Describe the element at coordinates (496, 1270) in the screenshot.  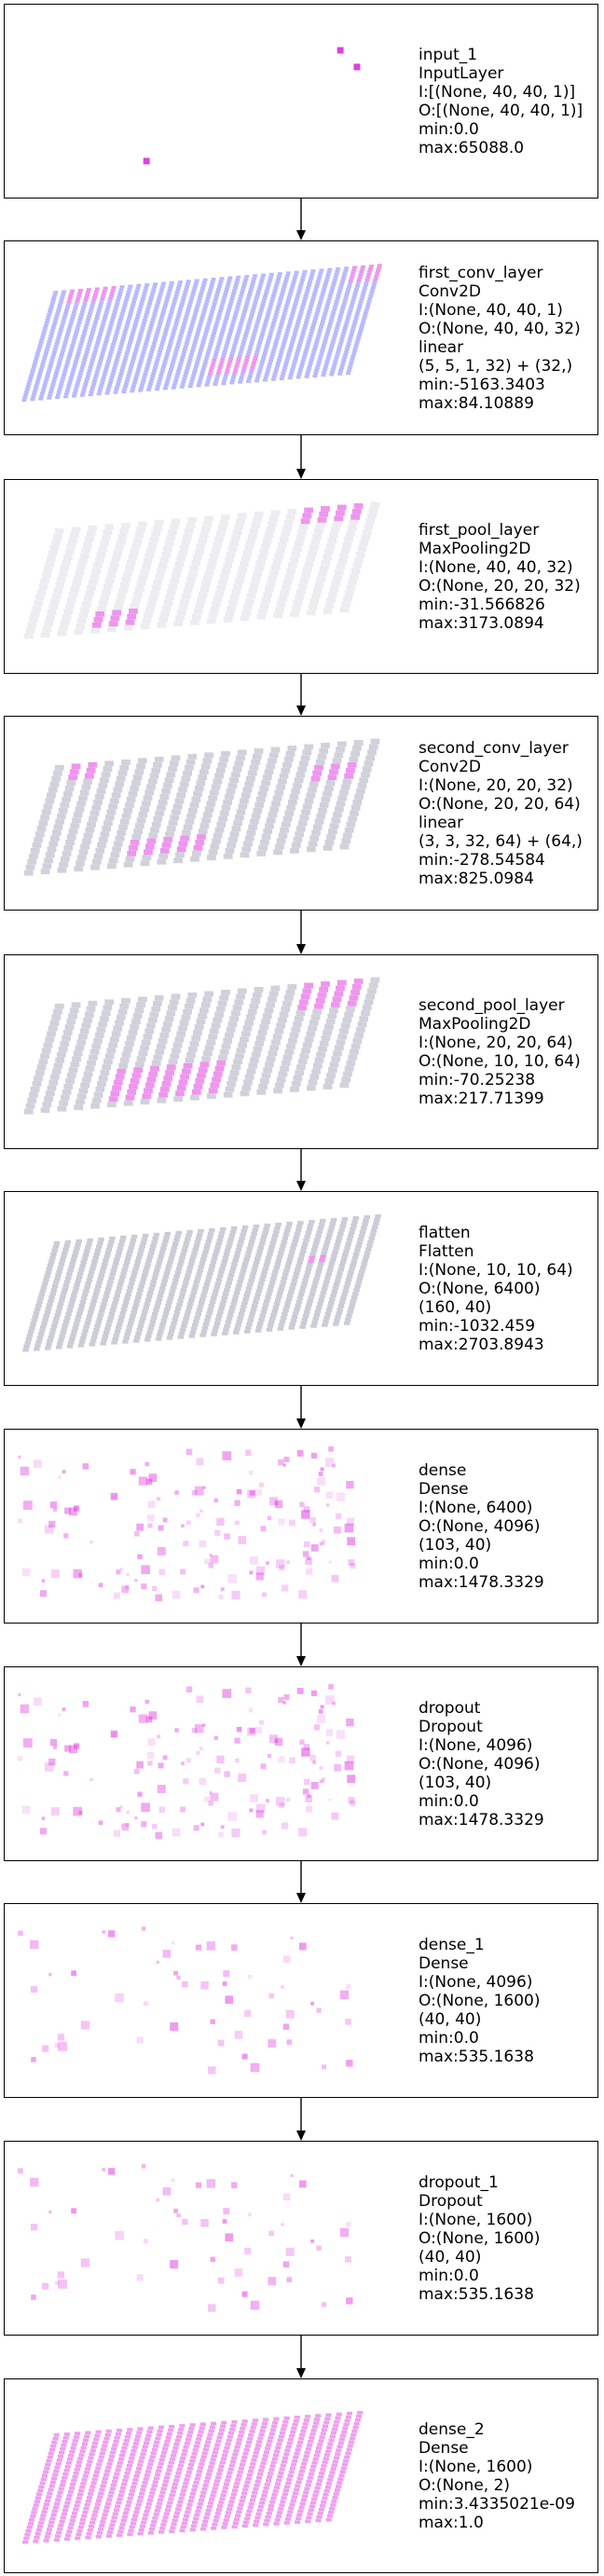
I see `layer-detail: I:(None, 10, 10, 64)` at that location.